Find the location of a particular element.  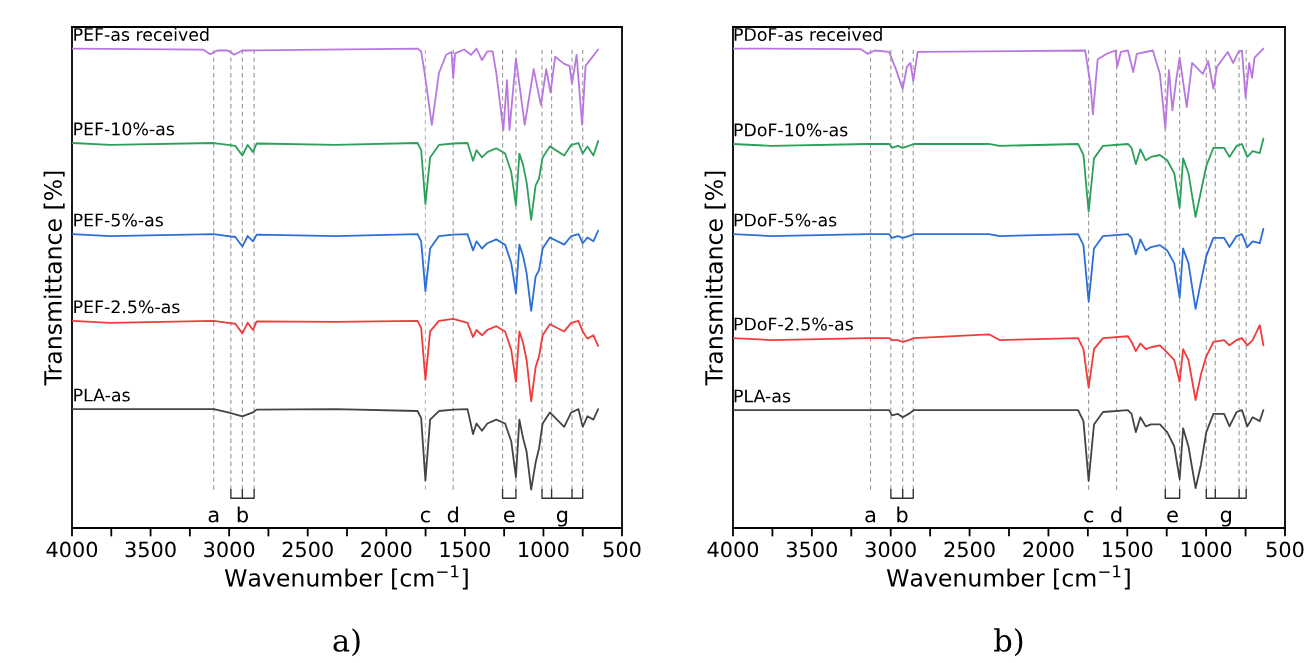

series-label: PDoF-5%-as is located at coordinates (785, 220).